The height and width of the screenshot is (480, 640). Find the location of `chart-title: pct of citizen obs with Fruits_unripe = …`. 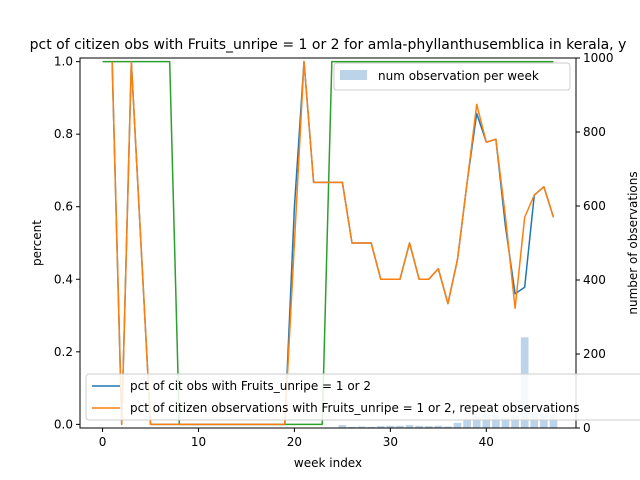

chart-title: pct of citizen obs with Fruits_unripe = … is located at coordinates (328, 45).